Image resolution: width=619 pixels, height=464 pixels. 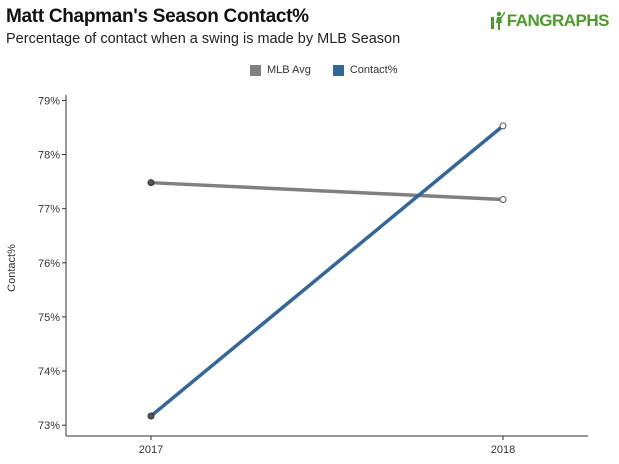 What do you see at coordinates (49, 426) in the screenshot?
I see `y-tick-label: 73%` at bounding box center [49, 426].